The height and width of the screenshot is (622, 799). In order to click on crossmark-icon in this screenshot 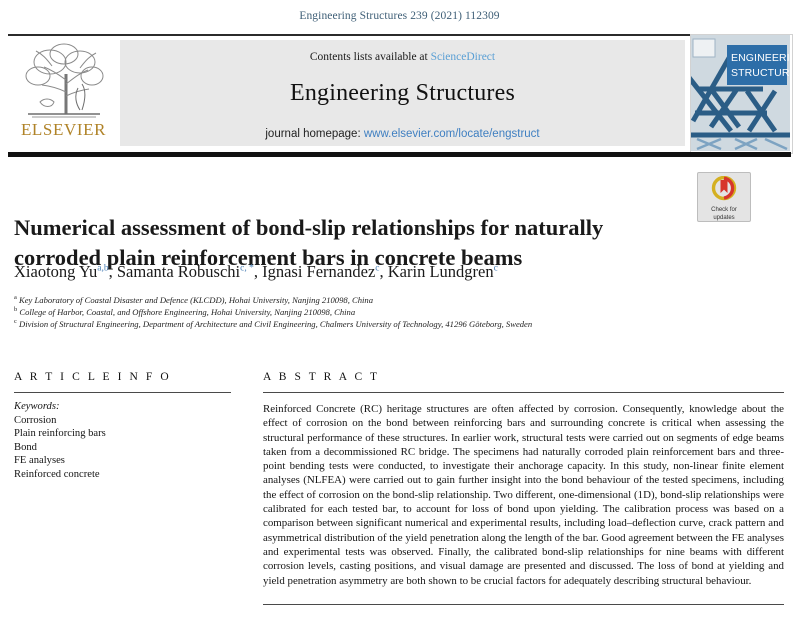, I will do `click(724, 190)`.